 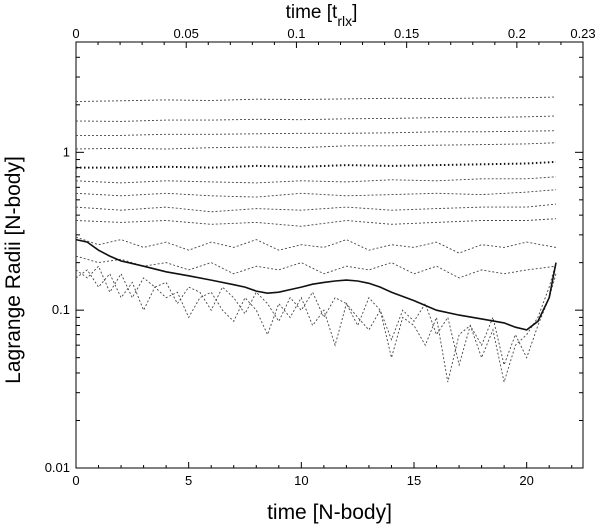 What do you see at coordinates (13, 270) in the screenshot?
I see `y-axis-title: Lagrange Radii [N-body]` at bounding box center [13, 270].